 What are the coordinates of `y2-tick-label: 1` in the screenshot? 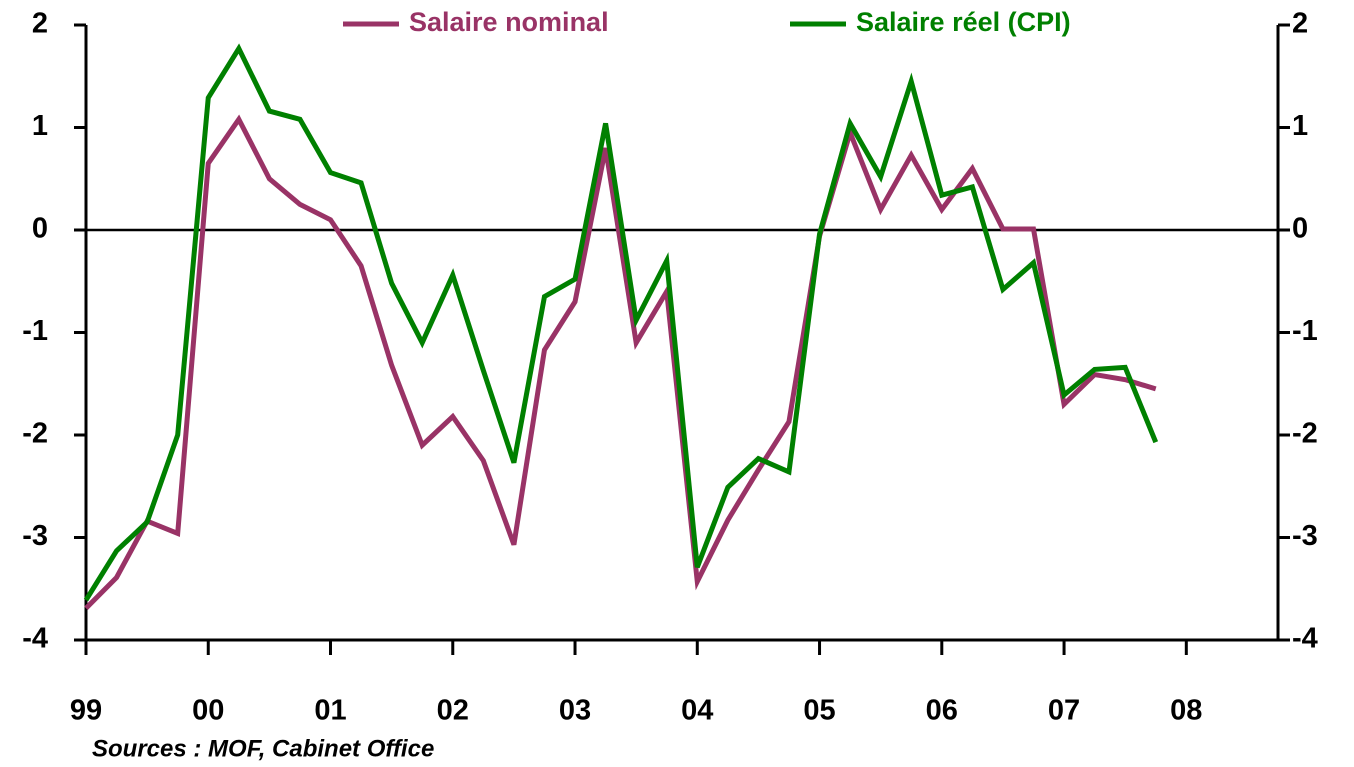 It's located at (1300, 126).